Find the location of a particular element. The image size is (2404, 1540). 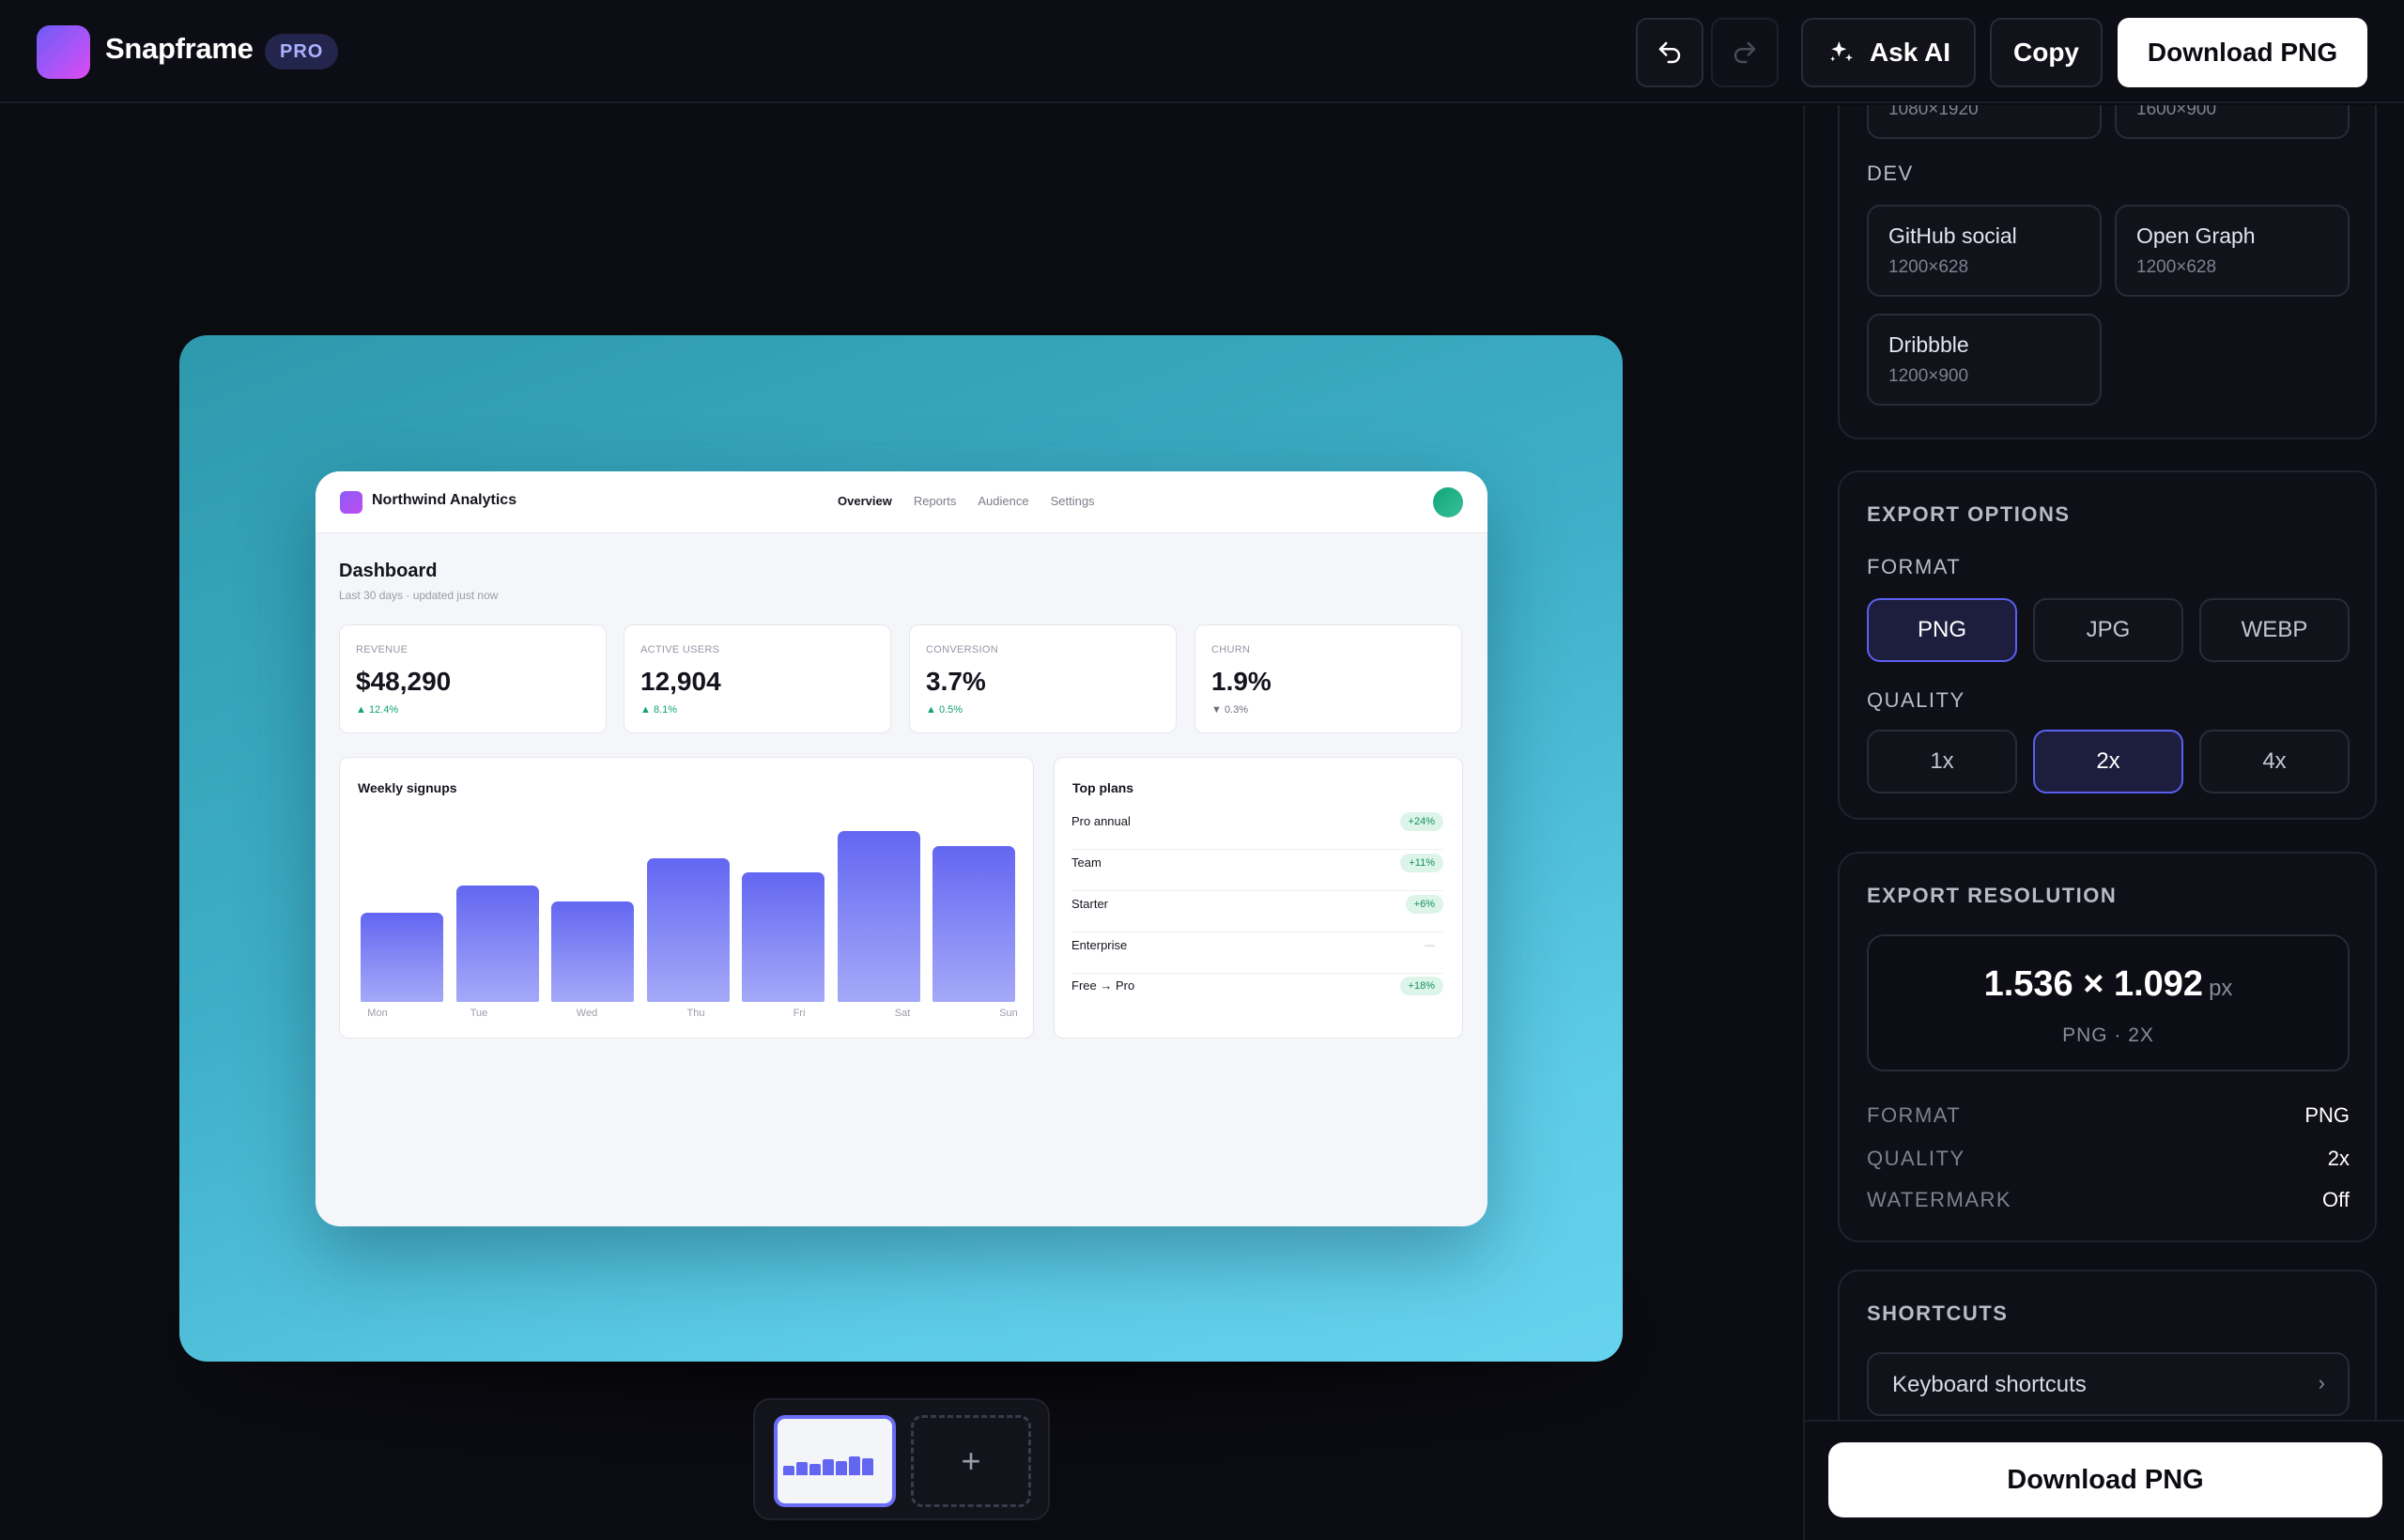

stat-label: CONVERSION is located at coordinates (962, 649).